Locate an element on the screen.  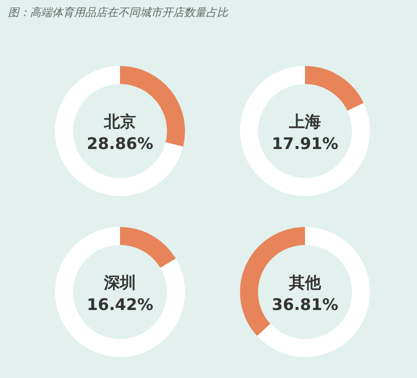
slice-label: 上海 is located at coordinates (304, 121).